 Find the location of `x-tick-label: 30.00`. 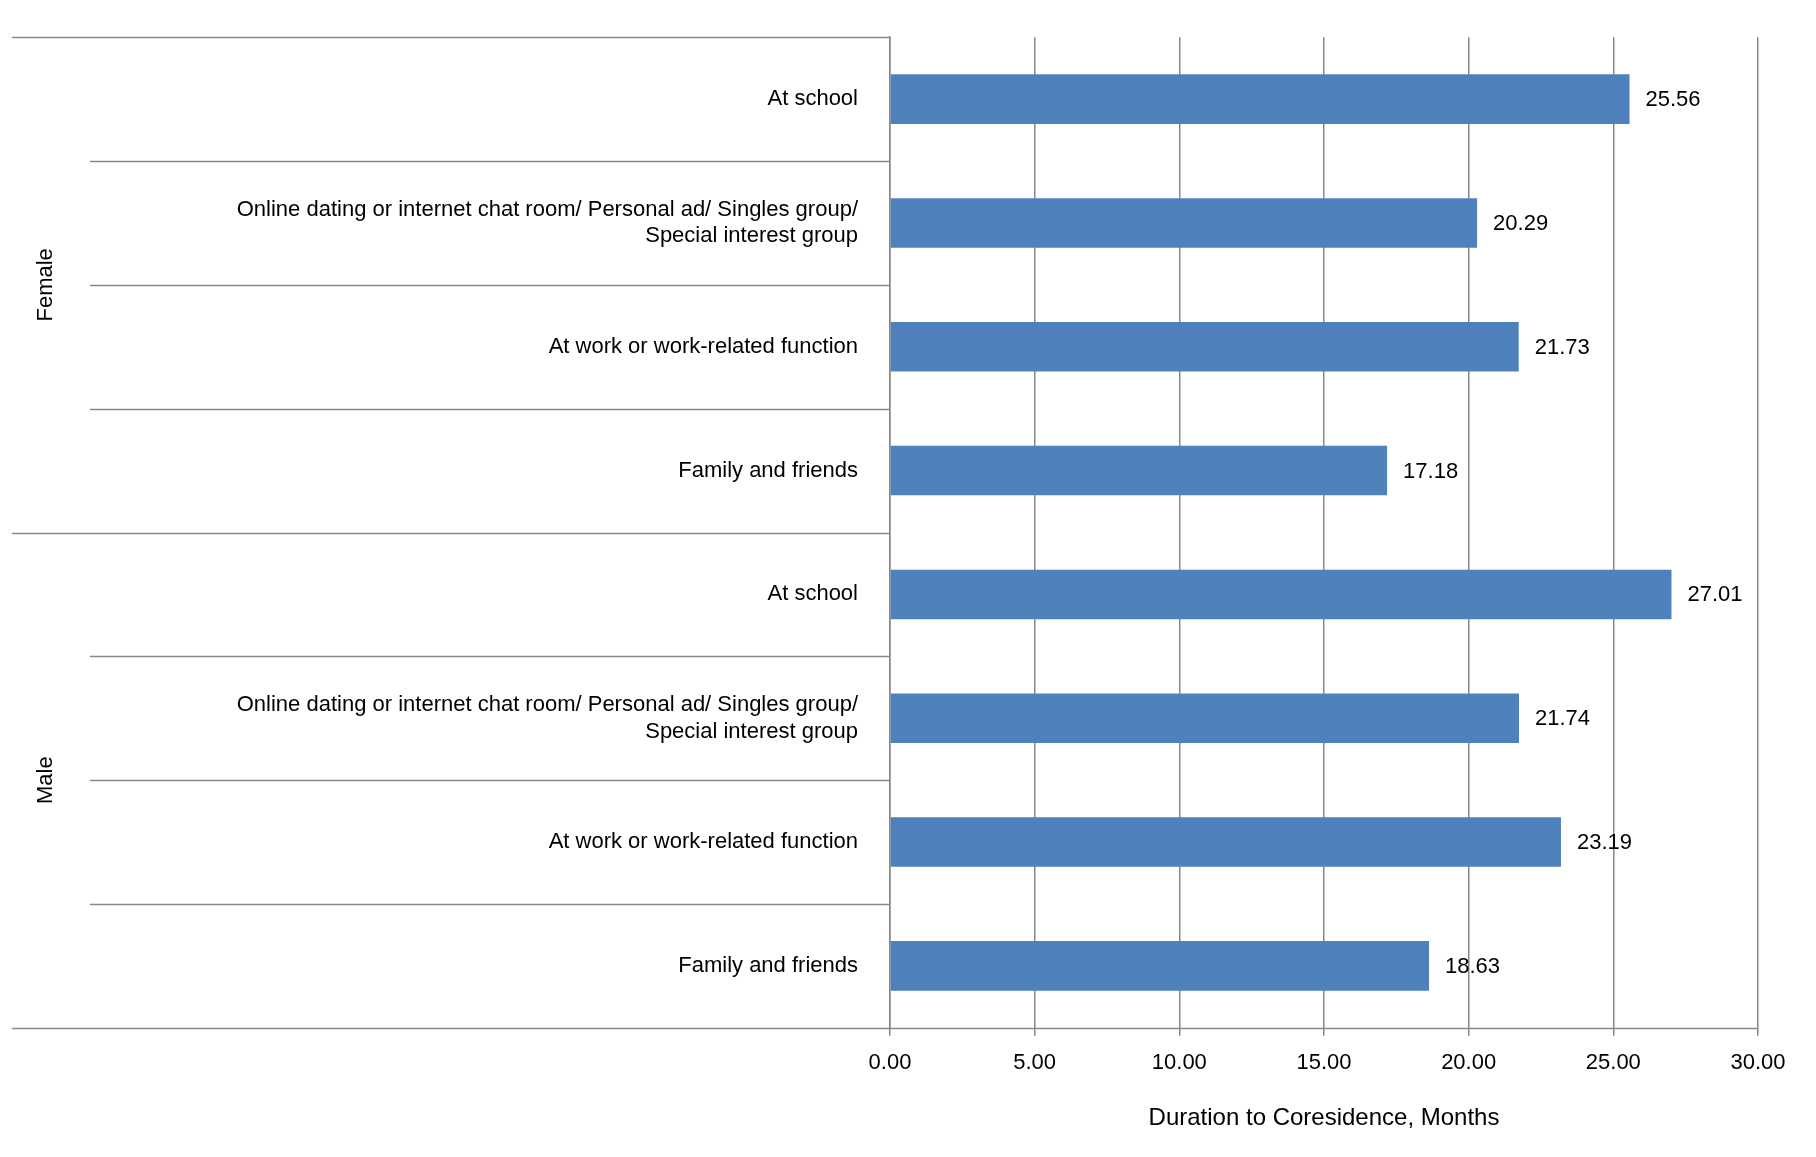

x-tick-label: 30.00 is located at coordinates (1758, 1062).